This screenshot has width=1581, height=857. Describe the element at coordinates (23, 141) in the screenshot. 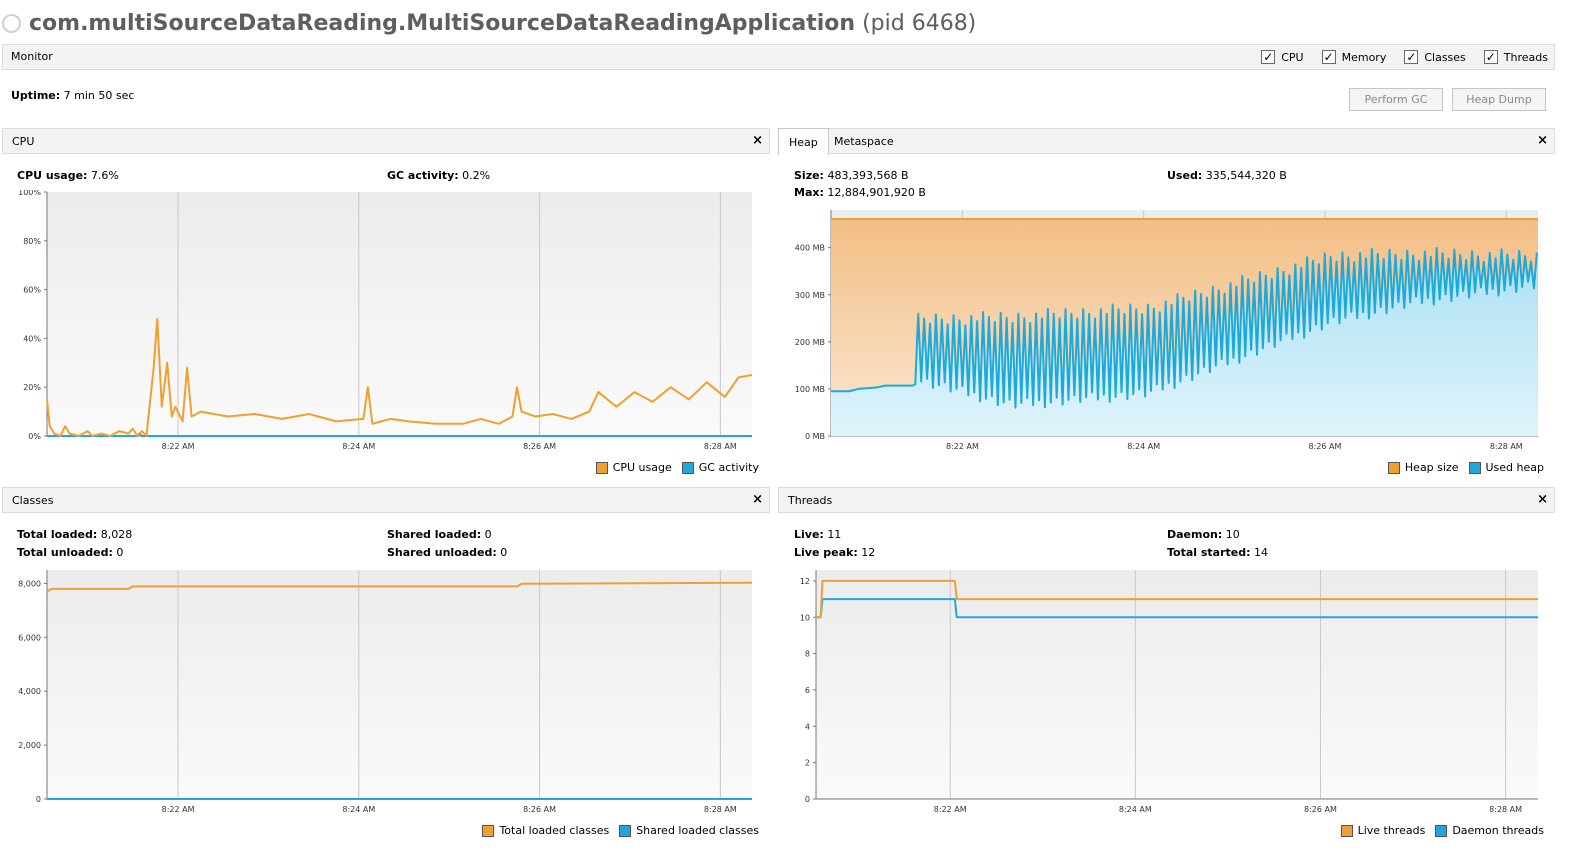

I see `cpu-panel-title: CPU` at that location.